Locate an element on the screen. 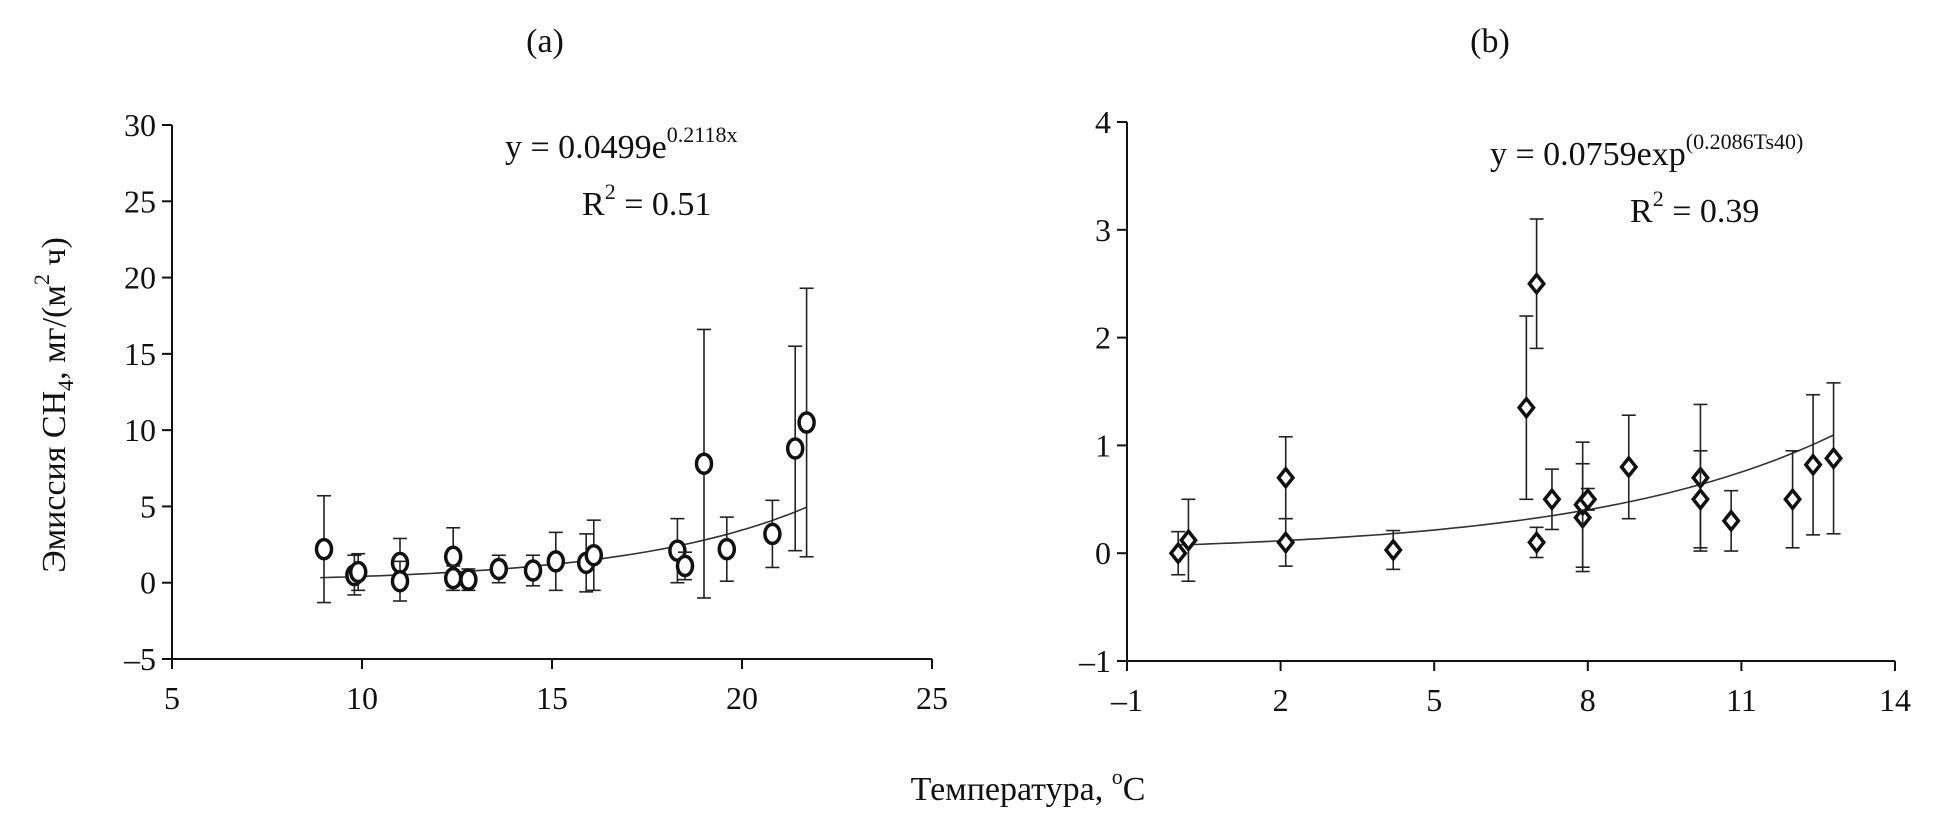 The image size is (1955, 820). ylabel-sub: 4 is located at coordinates (65, 385).